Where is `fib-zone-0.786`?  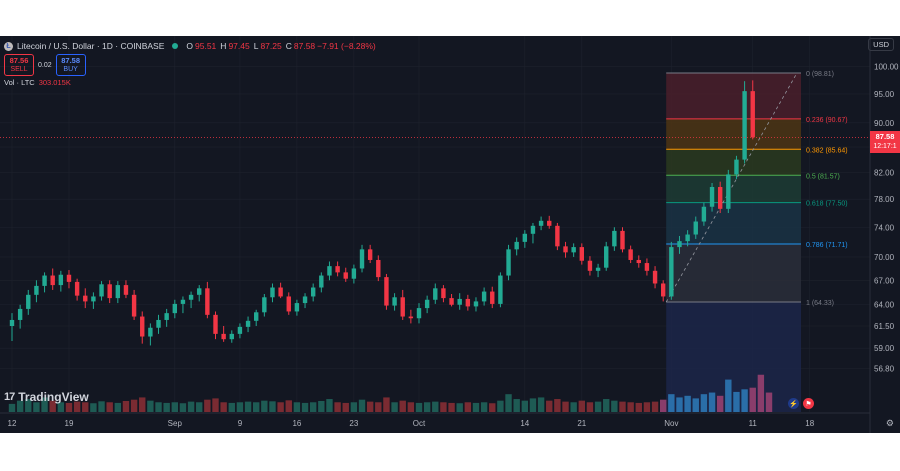 fib-zone-0.786 is located at coordinates (733, 273).